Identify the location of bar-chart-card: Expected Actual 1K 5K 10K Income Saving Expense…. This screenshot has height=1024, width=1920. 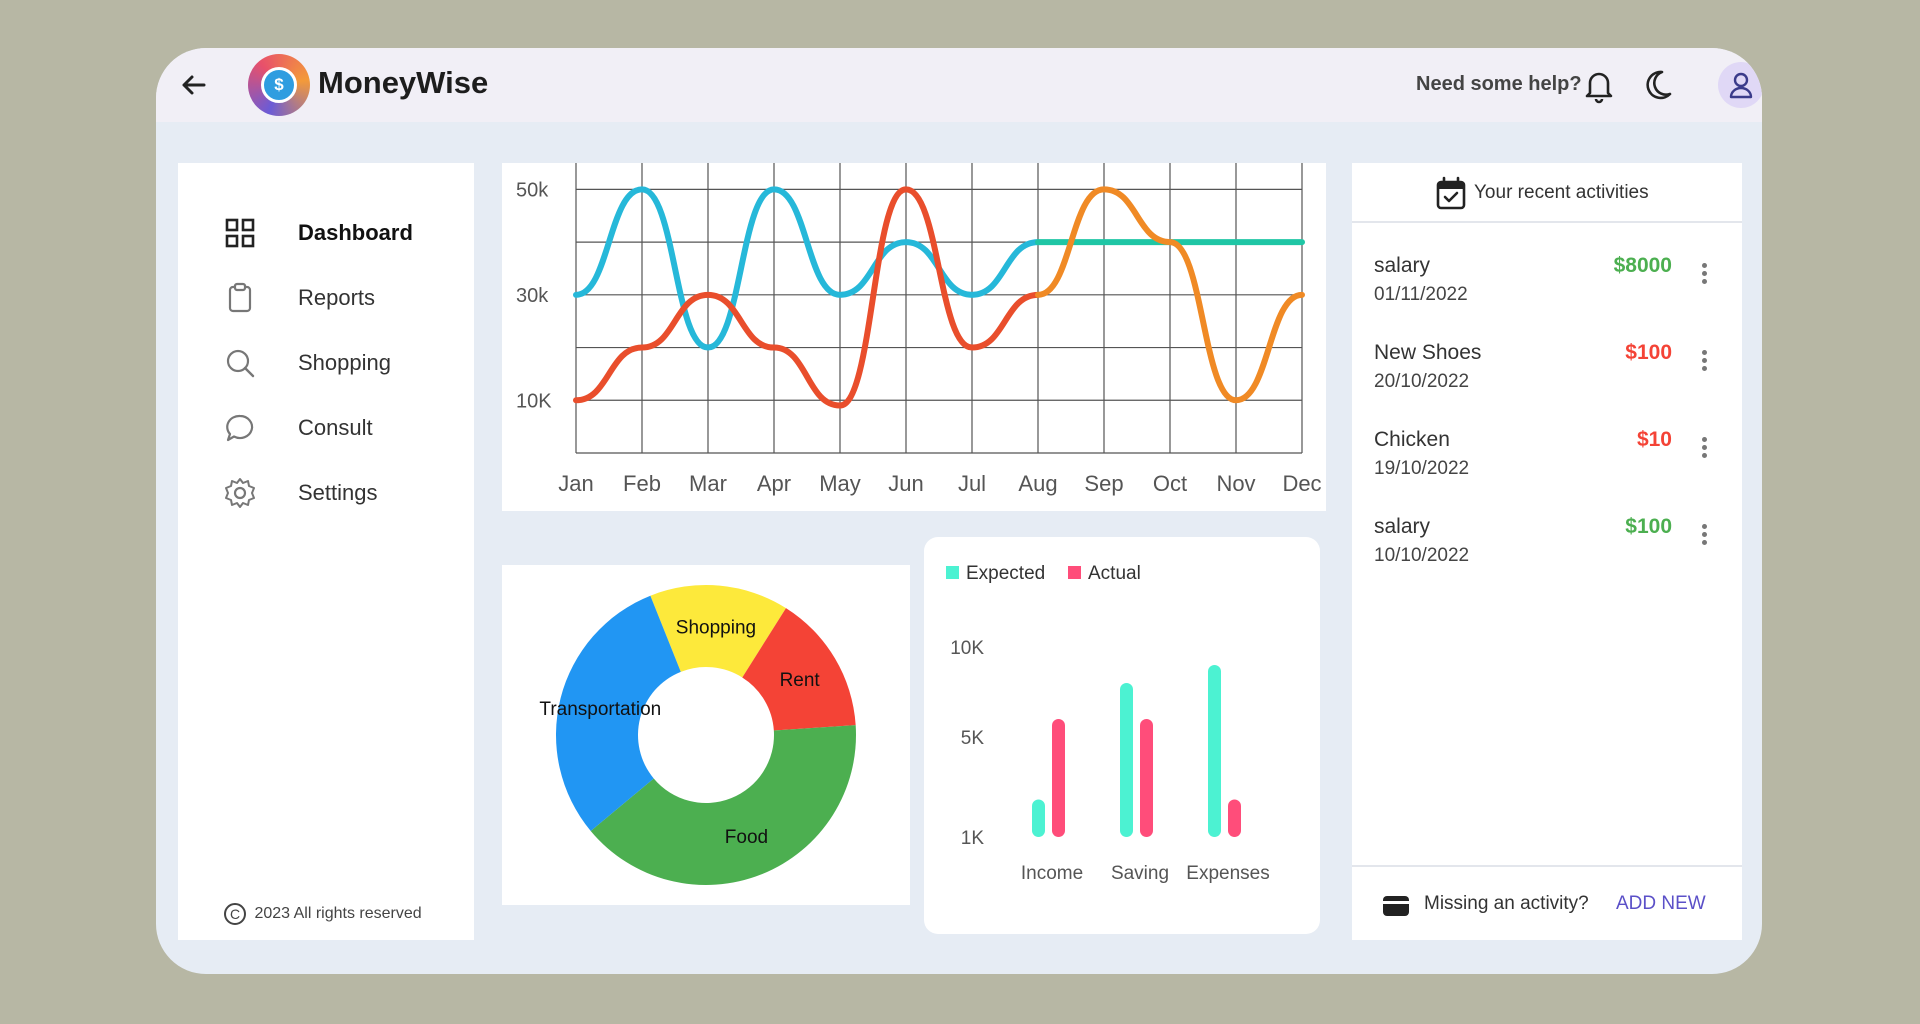
(1122, 735).